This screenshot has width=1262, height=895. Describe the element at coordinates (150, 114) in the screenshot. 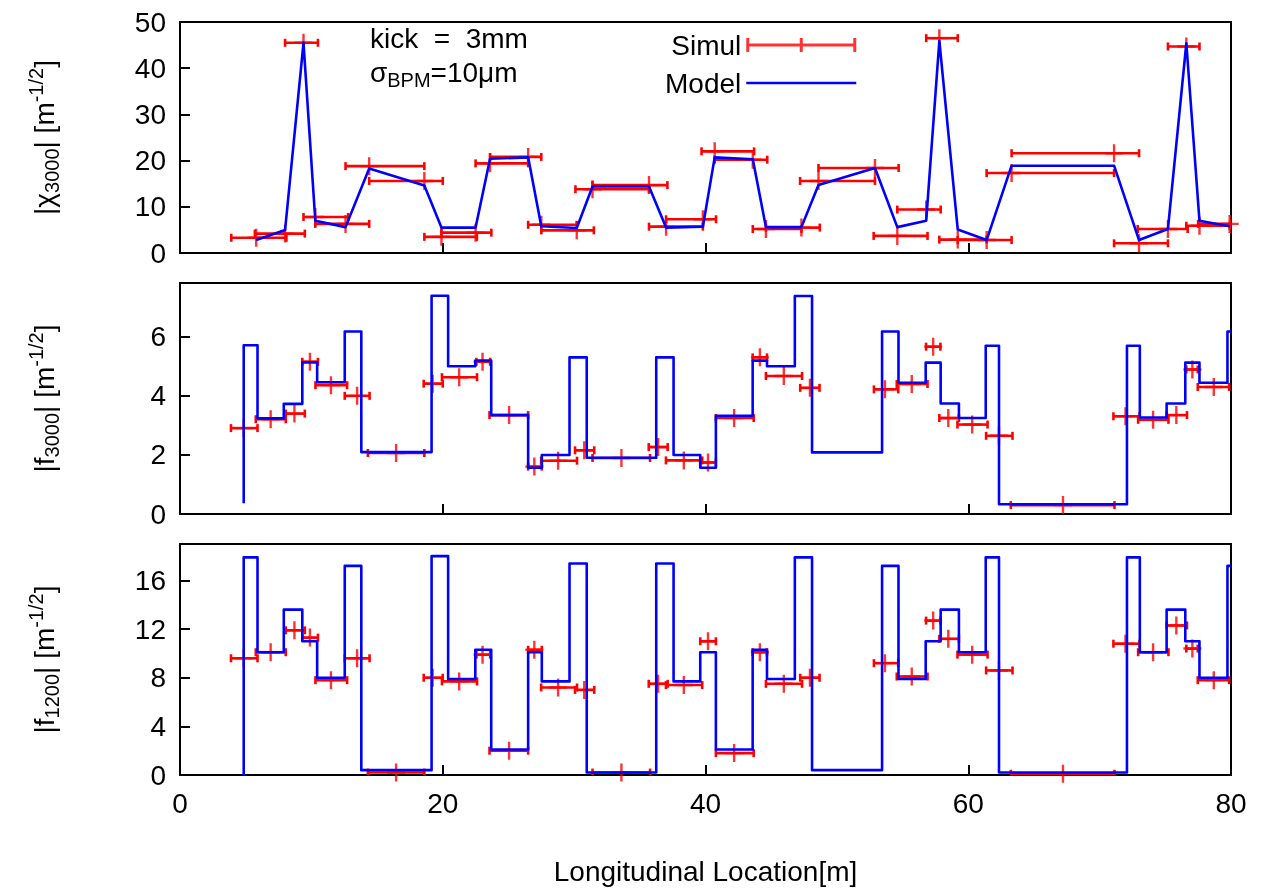

I see `y-tick-label: 30` at that location.